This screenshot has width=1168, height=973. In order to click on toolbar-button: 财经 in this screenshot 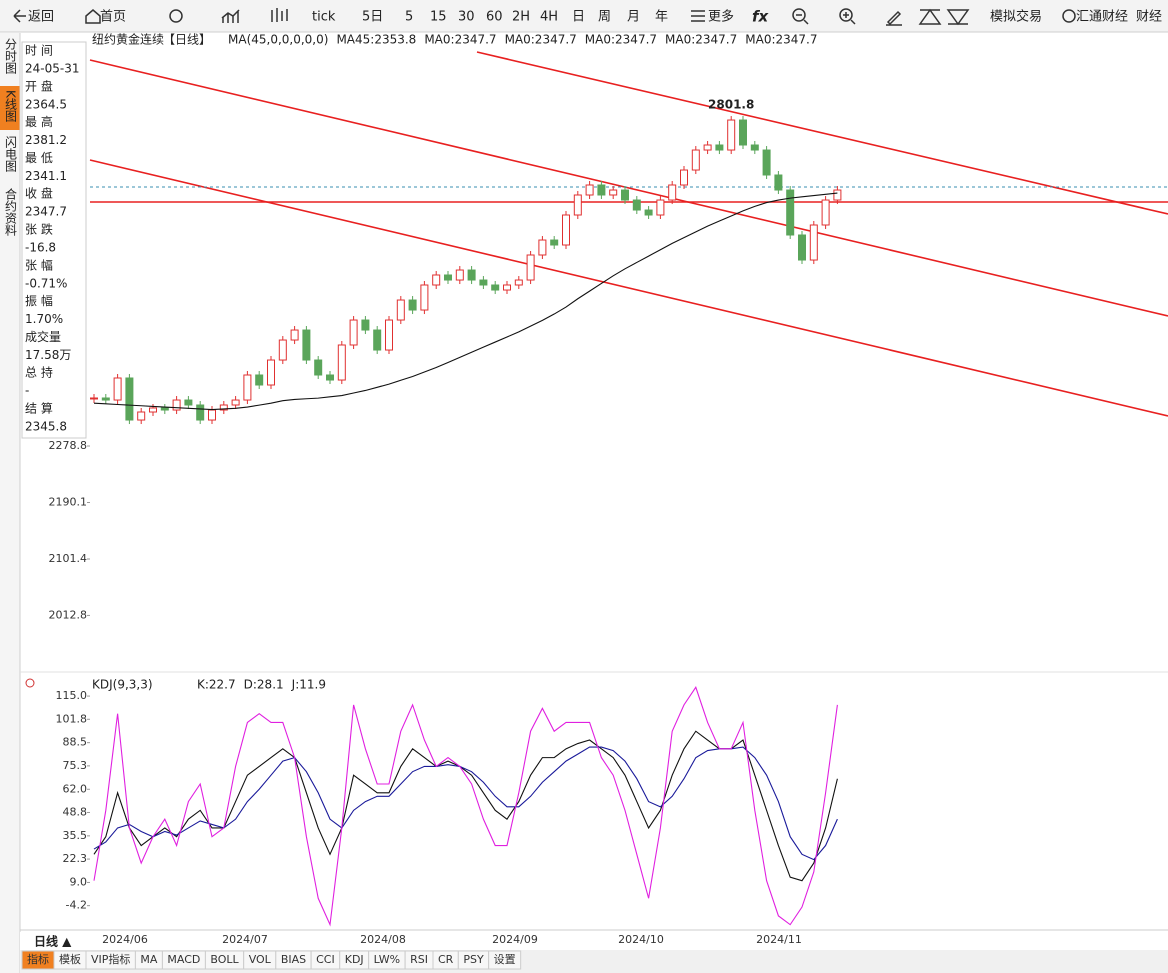, I will do `click(1149, 17)`.